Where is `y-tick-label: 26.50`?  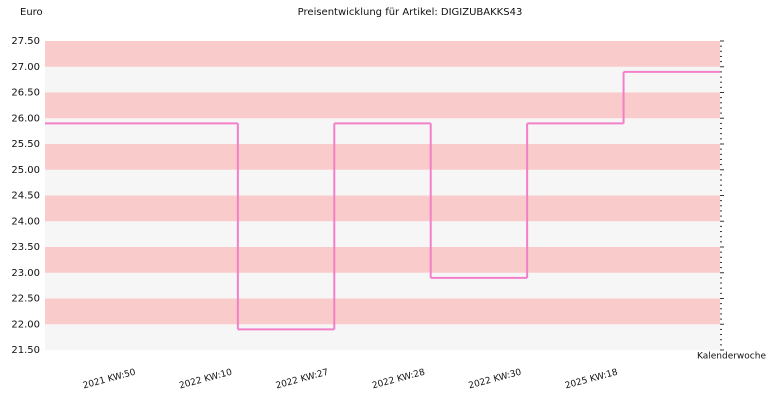 y-tick-label: 26.50 is located at coordinates (25, 93).